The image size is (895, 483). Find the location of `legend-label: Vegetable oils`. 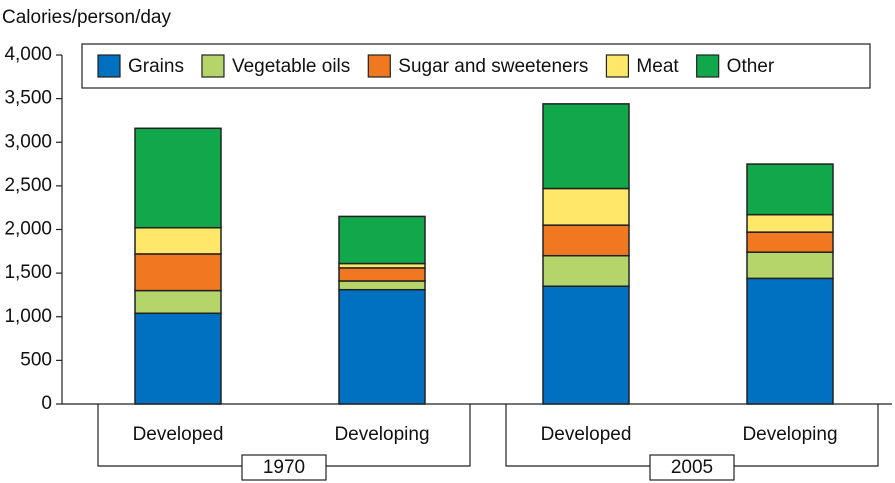

legend-label: Vegetable oils is located at coordinates (291, 66).